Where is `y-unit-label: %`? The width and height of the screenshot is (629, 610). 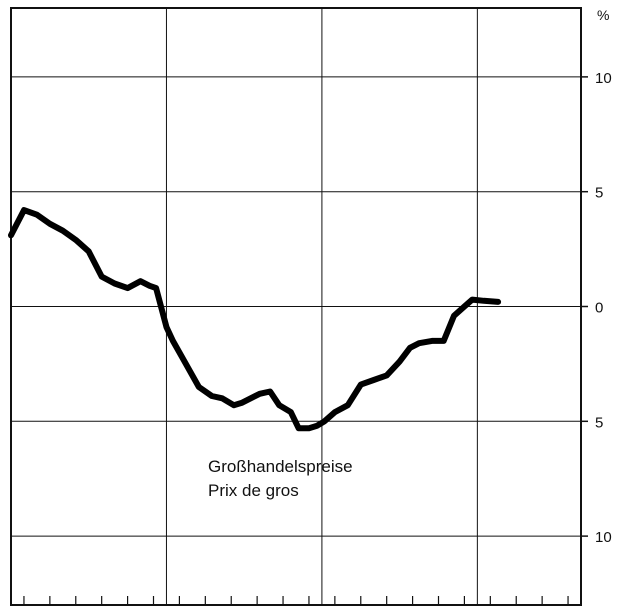
y-unit-label: % is located at coordinates (603, 15).